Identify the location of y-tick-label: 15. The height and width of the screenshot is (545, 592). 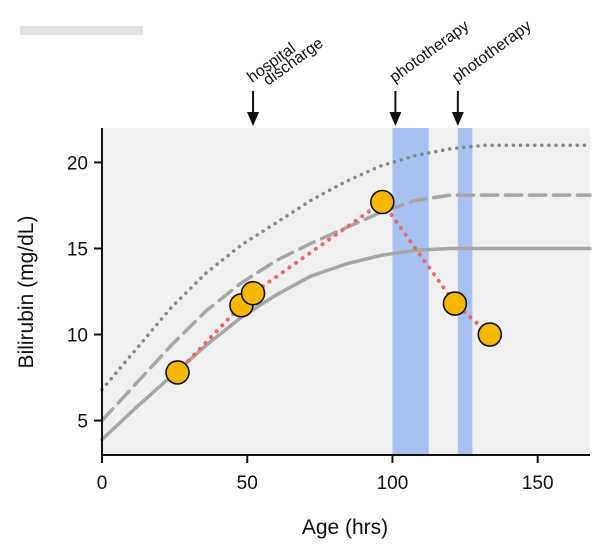
(77, 249).